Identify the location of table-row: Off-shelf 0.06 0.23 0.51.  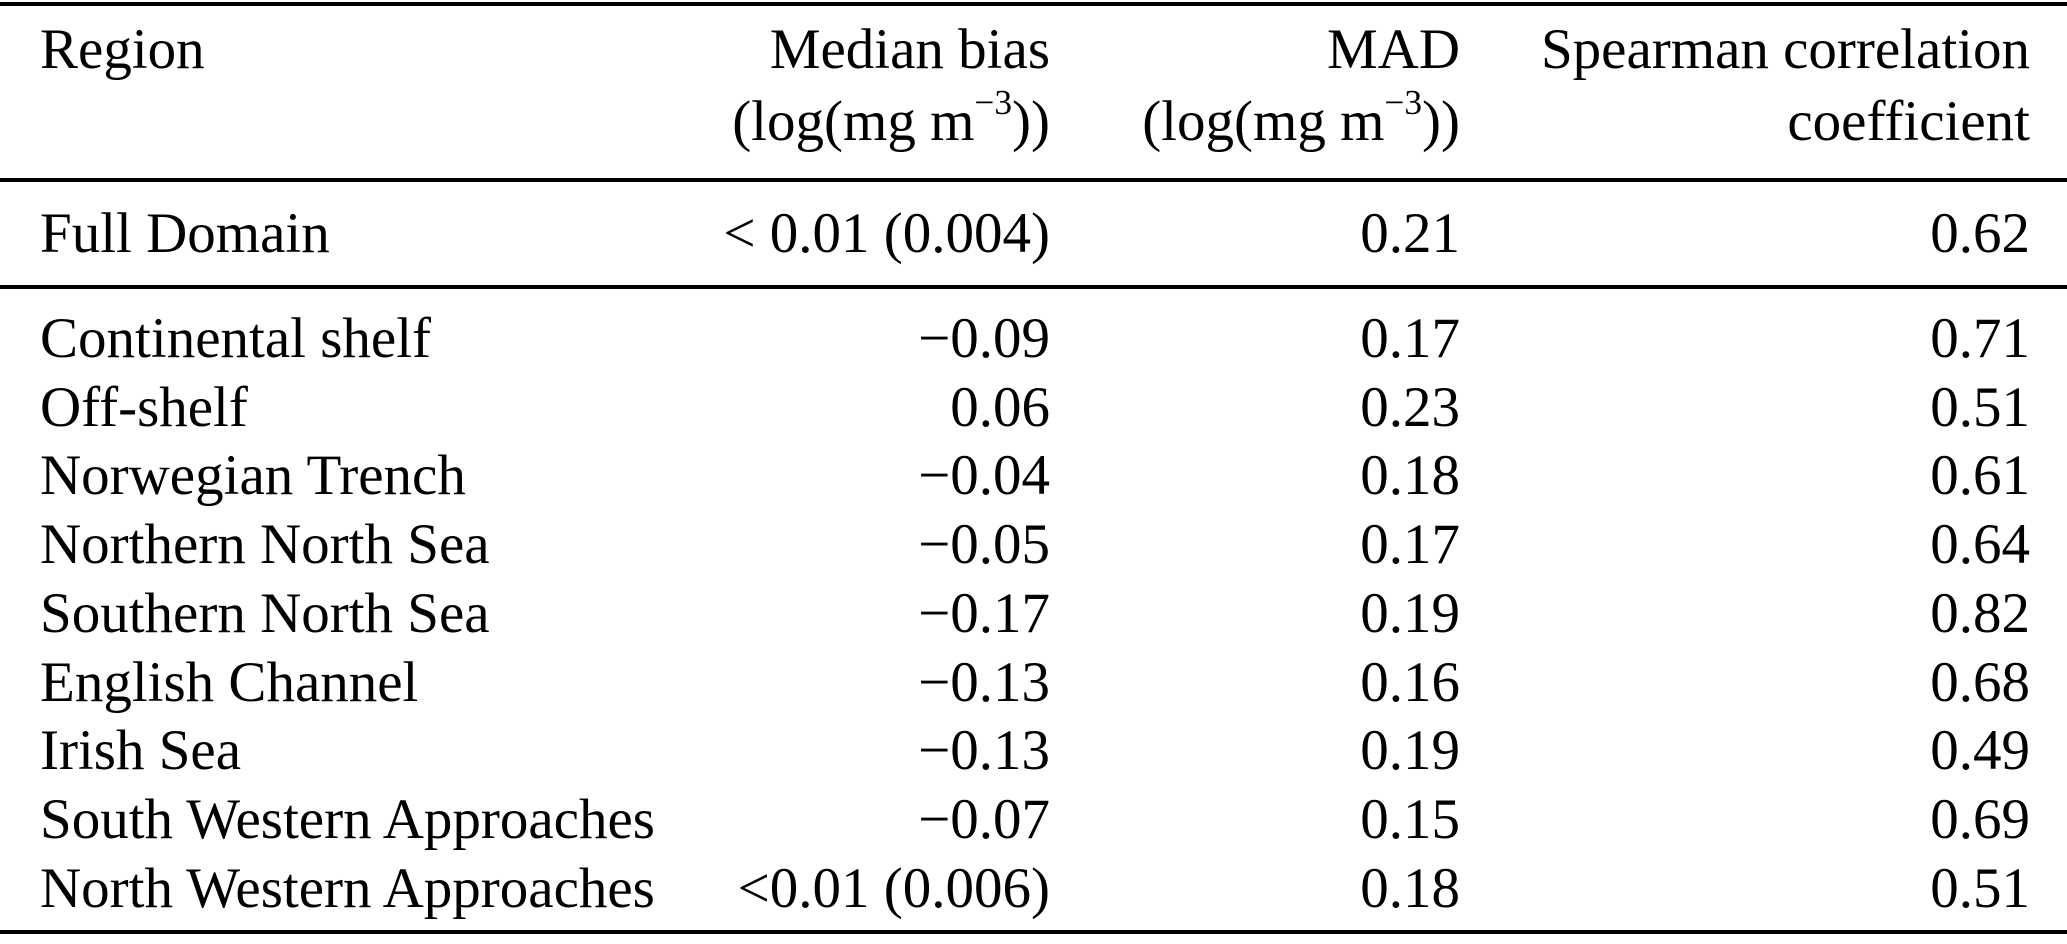
(1033, 408).